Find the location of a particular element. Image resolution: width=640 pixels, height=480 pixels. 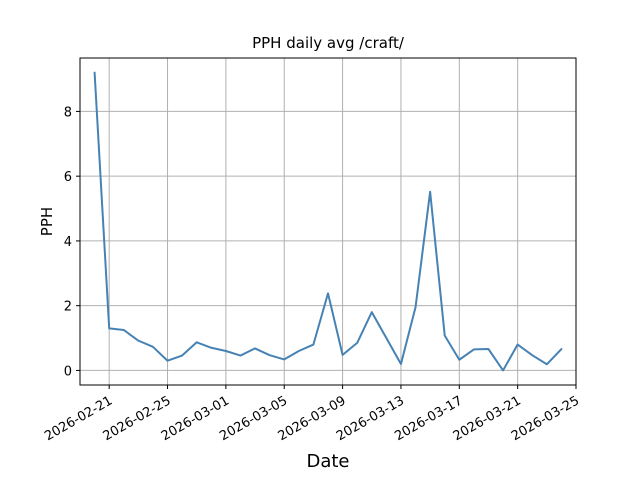

chart-title: PPH daily avg /craft/ is located at coordinates (328, 43).